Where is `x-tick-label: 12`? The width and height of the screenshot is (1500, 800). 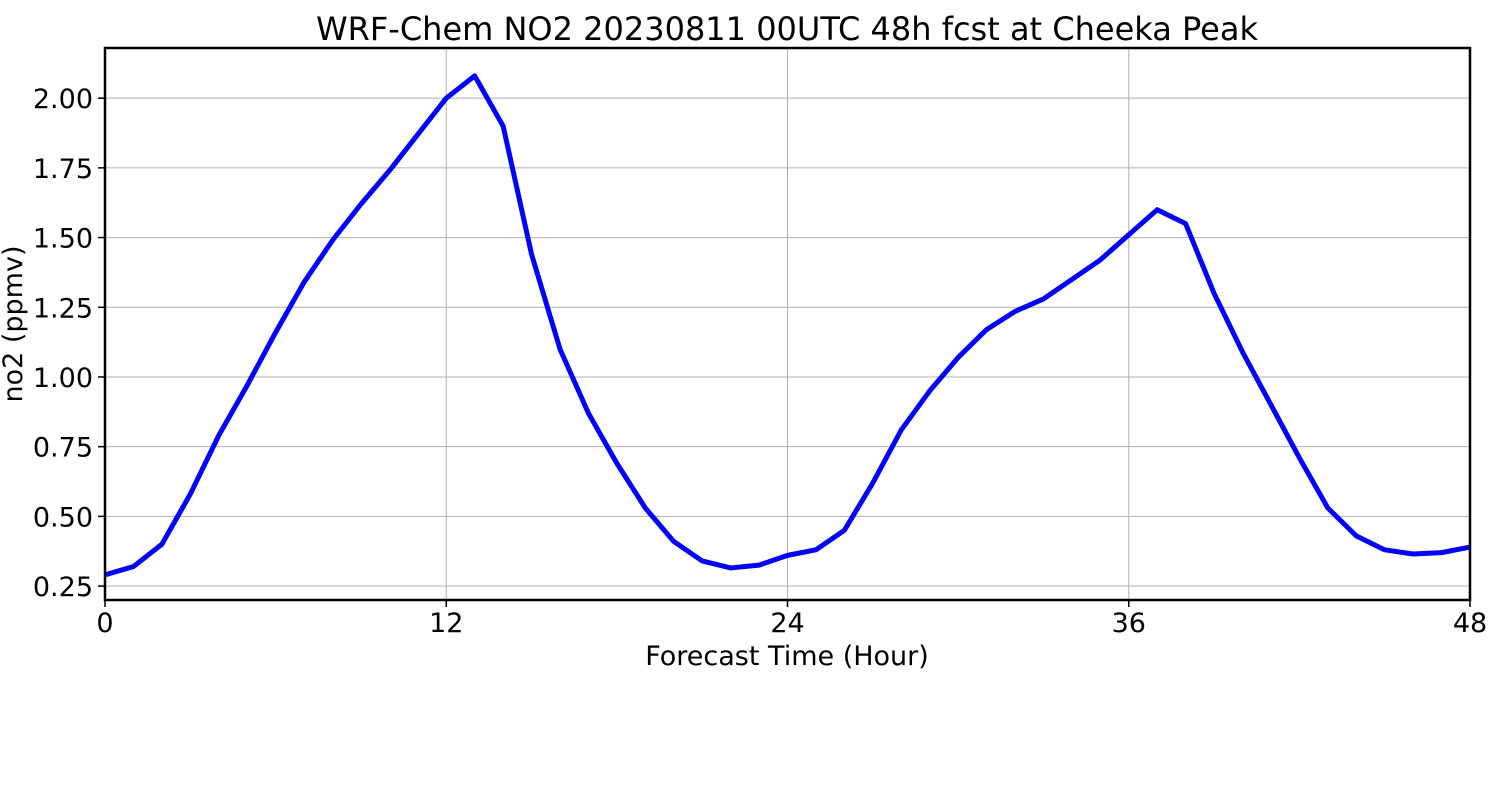
x-tick-label: 12 is located at coordinates (446, 623).